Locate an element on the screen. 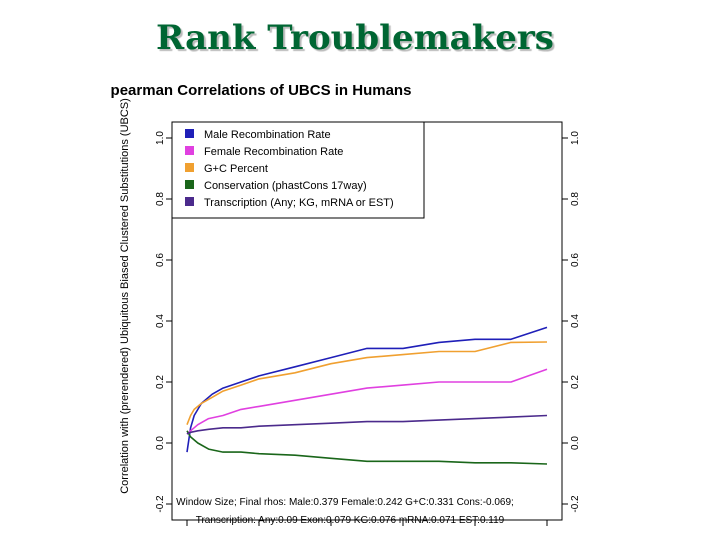 Image resolution: width=720 pixels, height=540 pixels. y-tick-label-left-group: 1.0 is located at coordinates (160, 138).